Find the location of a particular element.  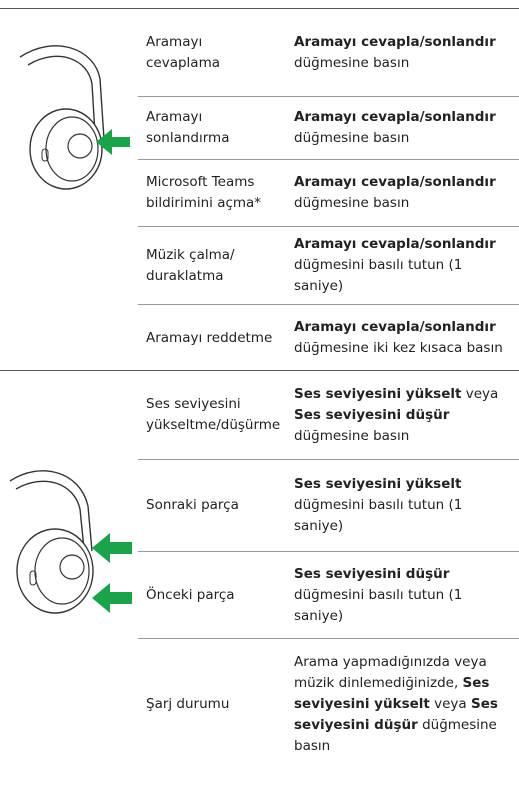

action-label: Sonraki parça is located at coordinates (192, 505).